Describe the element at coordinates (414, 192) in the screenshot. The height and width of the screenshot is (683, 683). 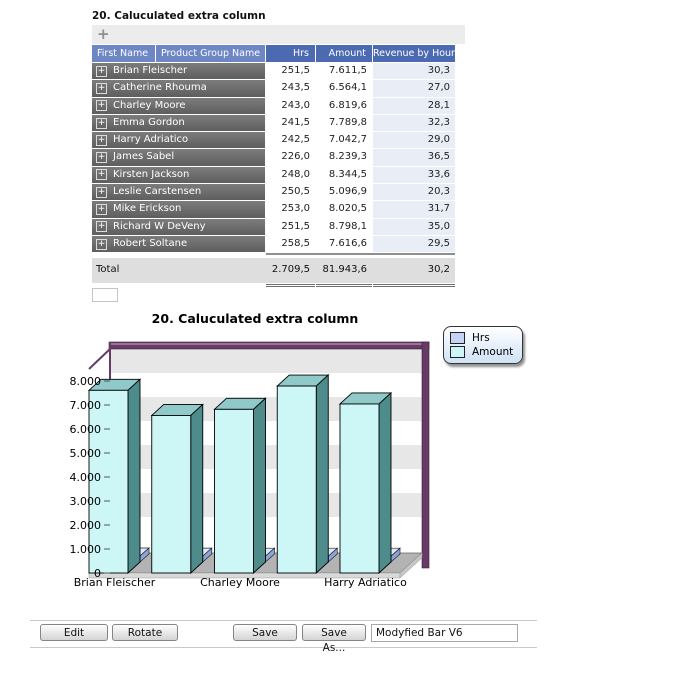
I see `row-revenue: 20,3` at that location.